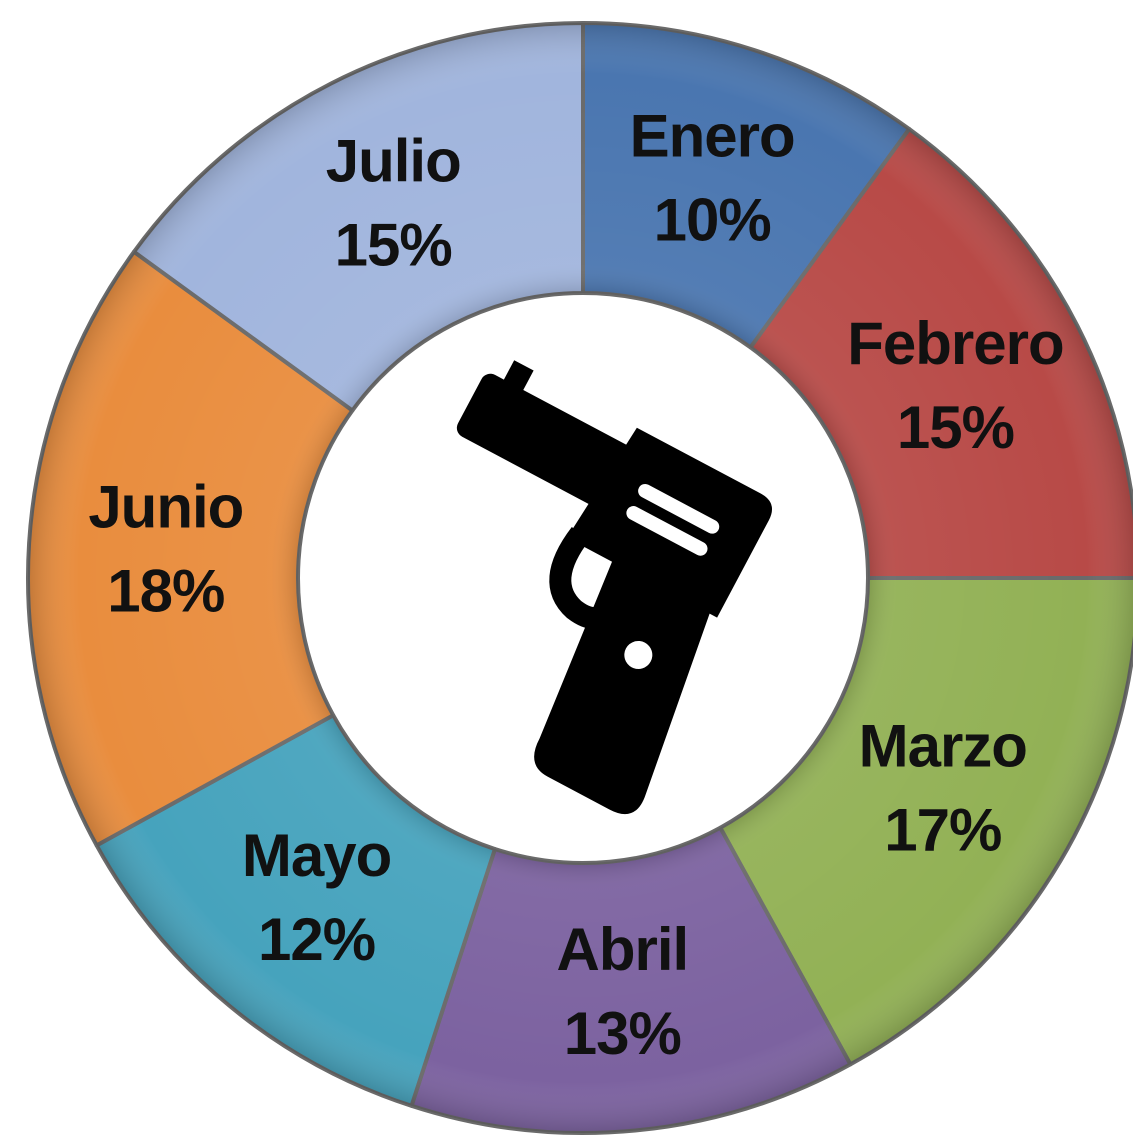 The width and height of the screenshot is (1133, 1143). I want to click on slice-value-label: 13%, so click(622, 1033).